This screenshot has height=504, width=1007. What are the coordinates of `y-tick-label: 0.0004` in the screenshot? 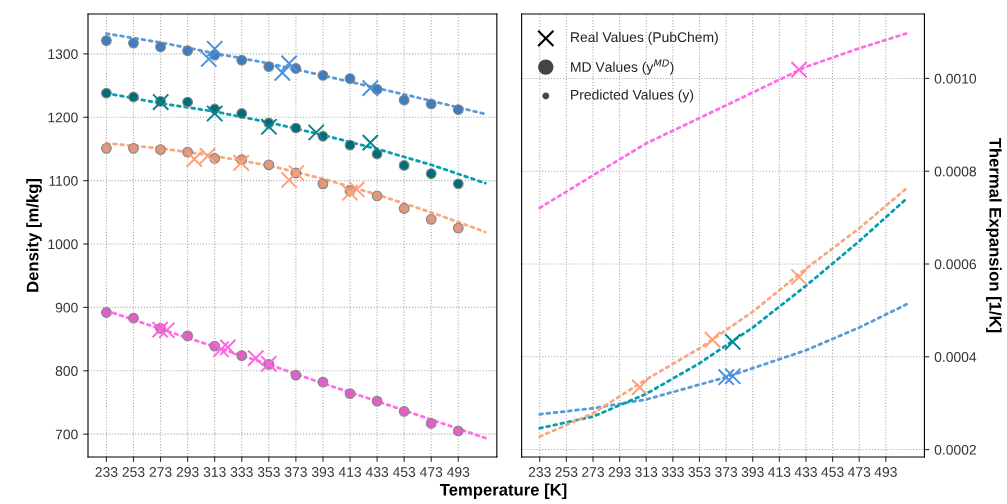 It's located at (955, 357).